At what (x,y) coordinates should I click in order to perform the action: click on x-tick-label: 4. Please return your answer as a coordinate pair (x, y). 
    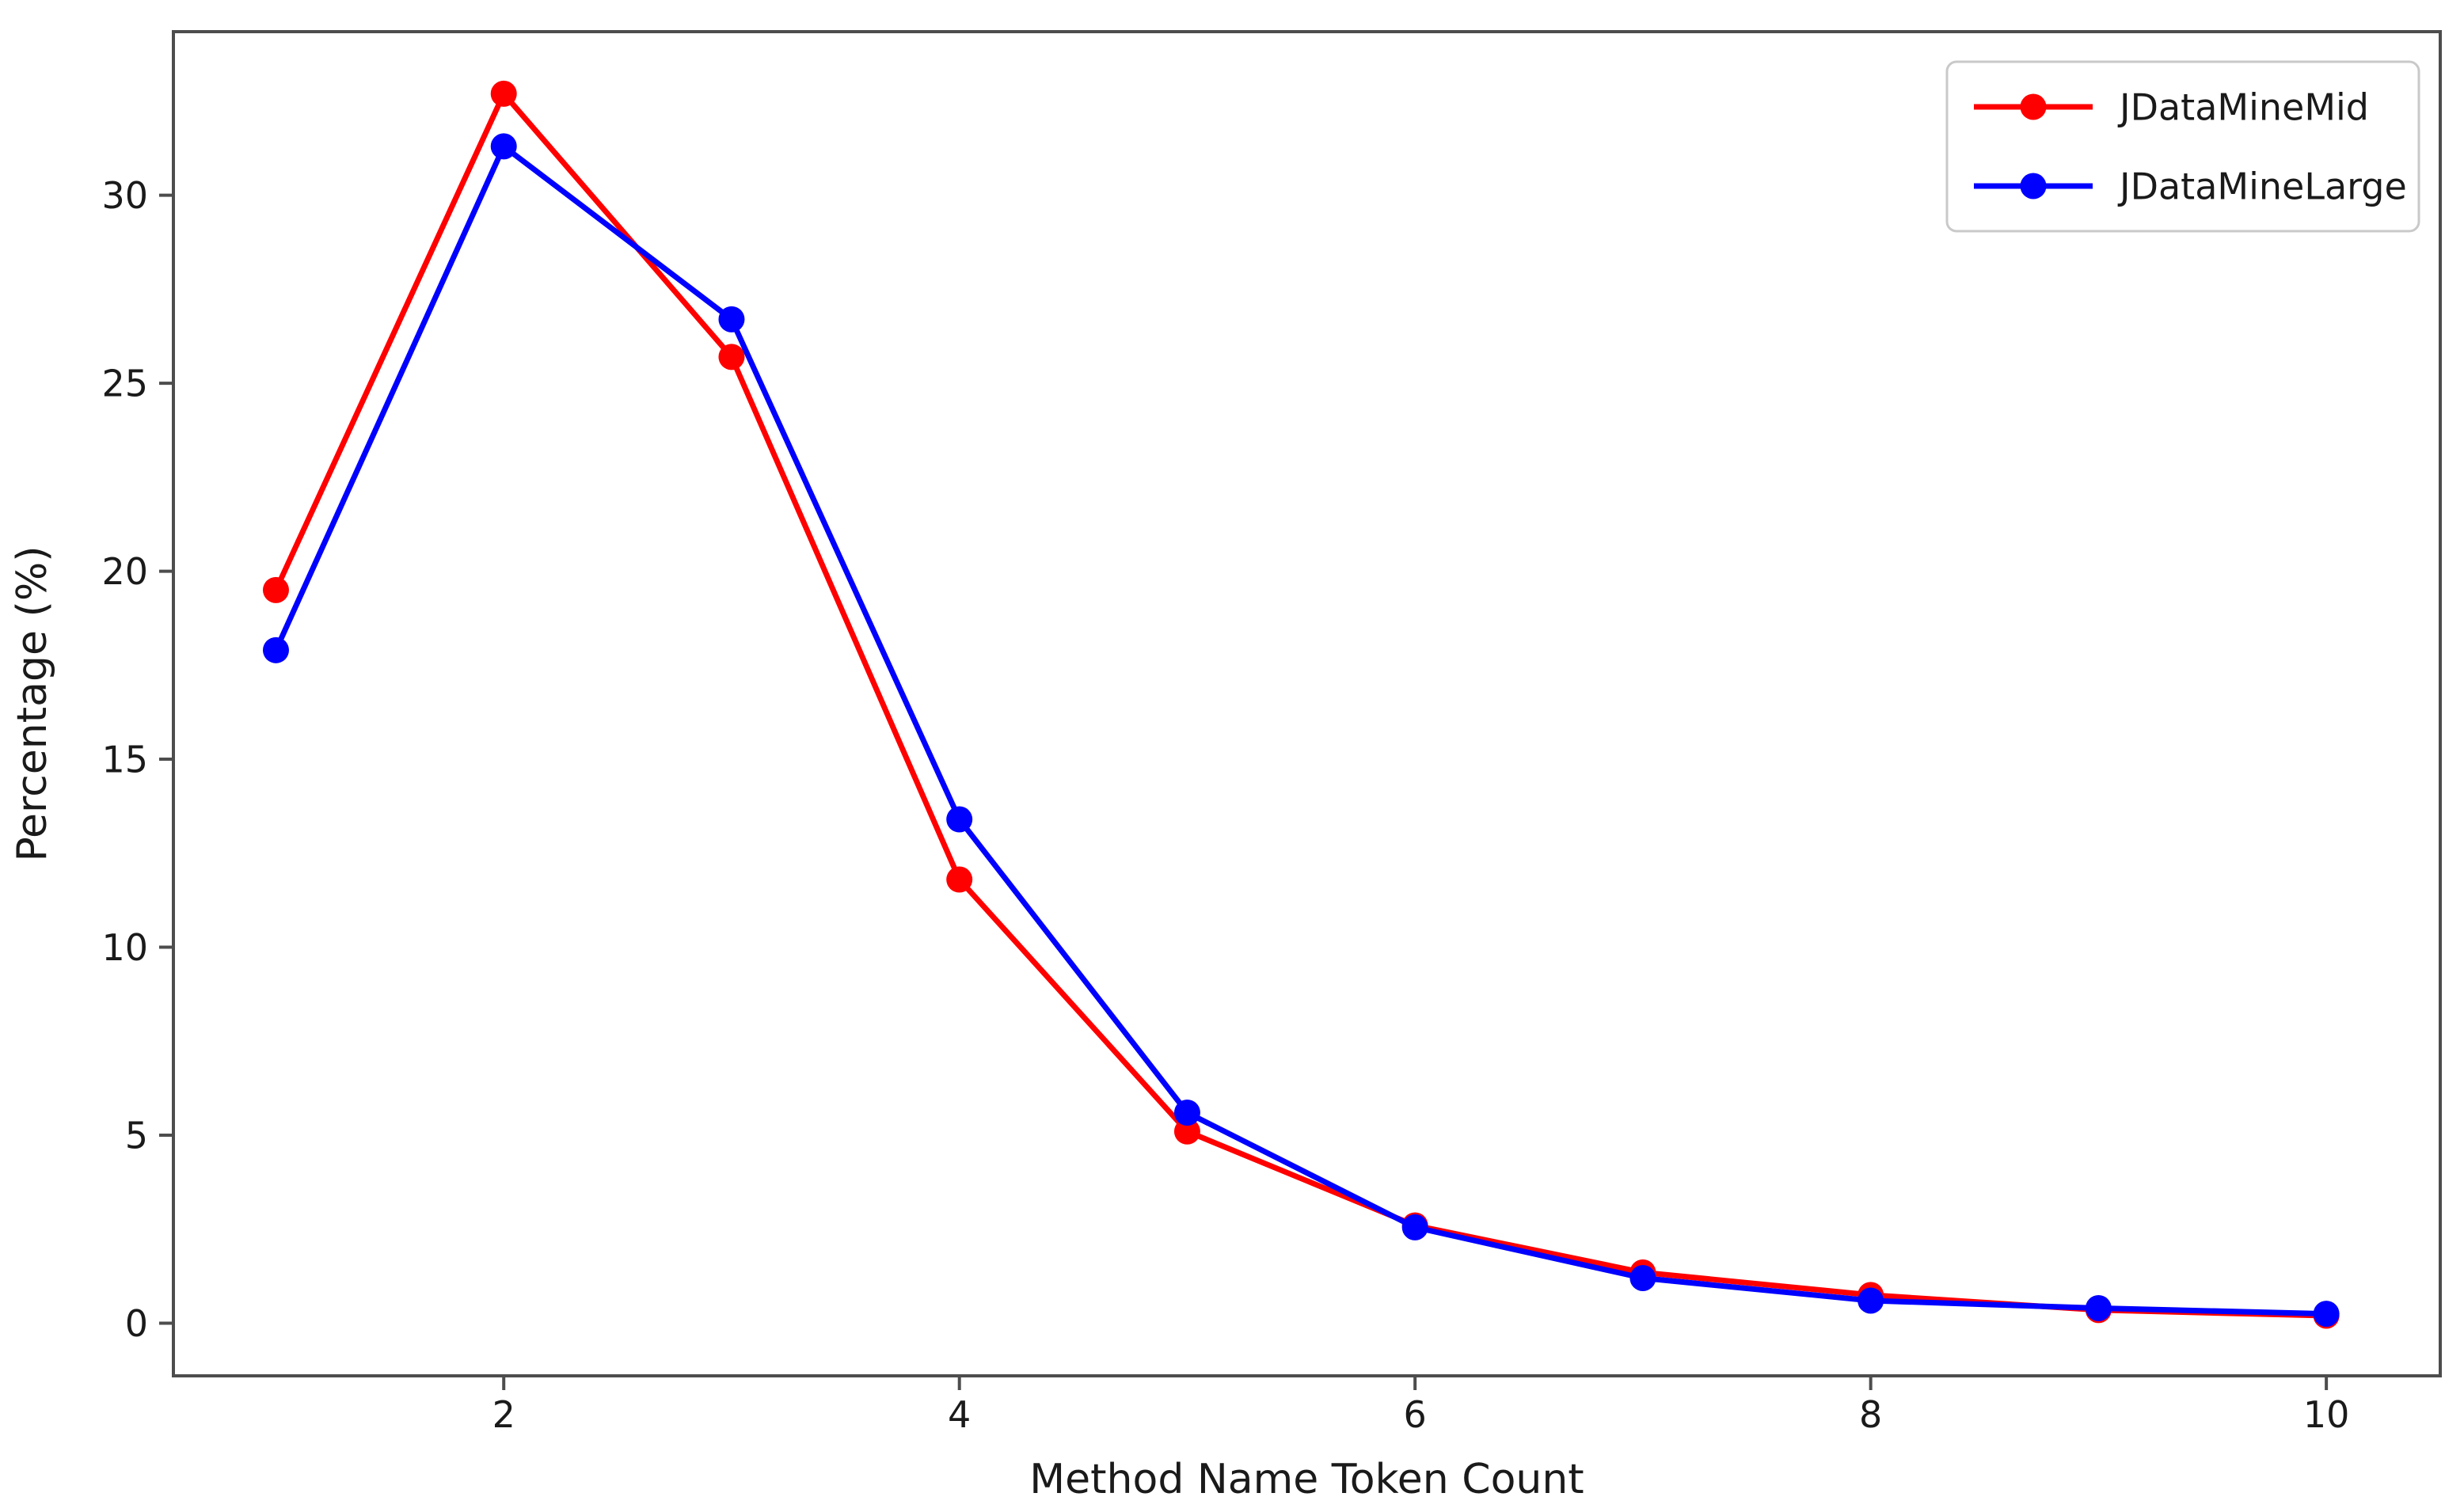
    Looking at the image, I should click on (959, 1414).